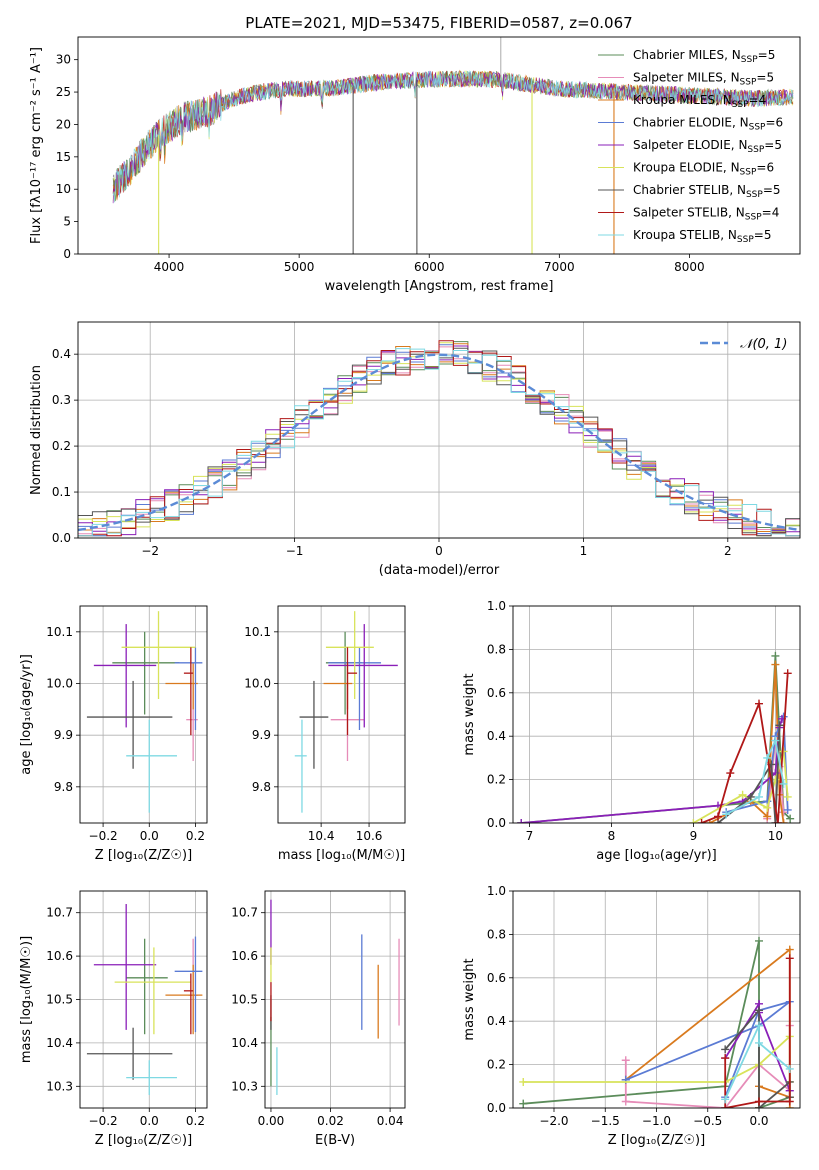 The height and width of the screenshot is (1170, 819). What do you see at coordinates (63, 92) in the screenshot?
I see `y-tick-label: 25` at bounding box center [63, 92].